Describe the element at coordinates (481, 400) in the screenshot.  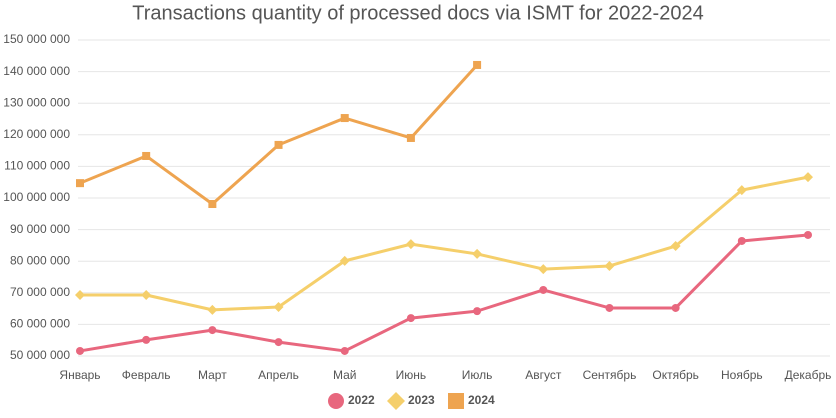
I see `legend-label: 2024` at that location.